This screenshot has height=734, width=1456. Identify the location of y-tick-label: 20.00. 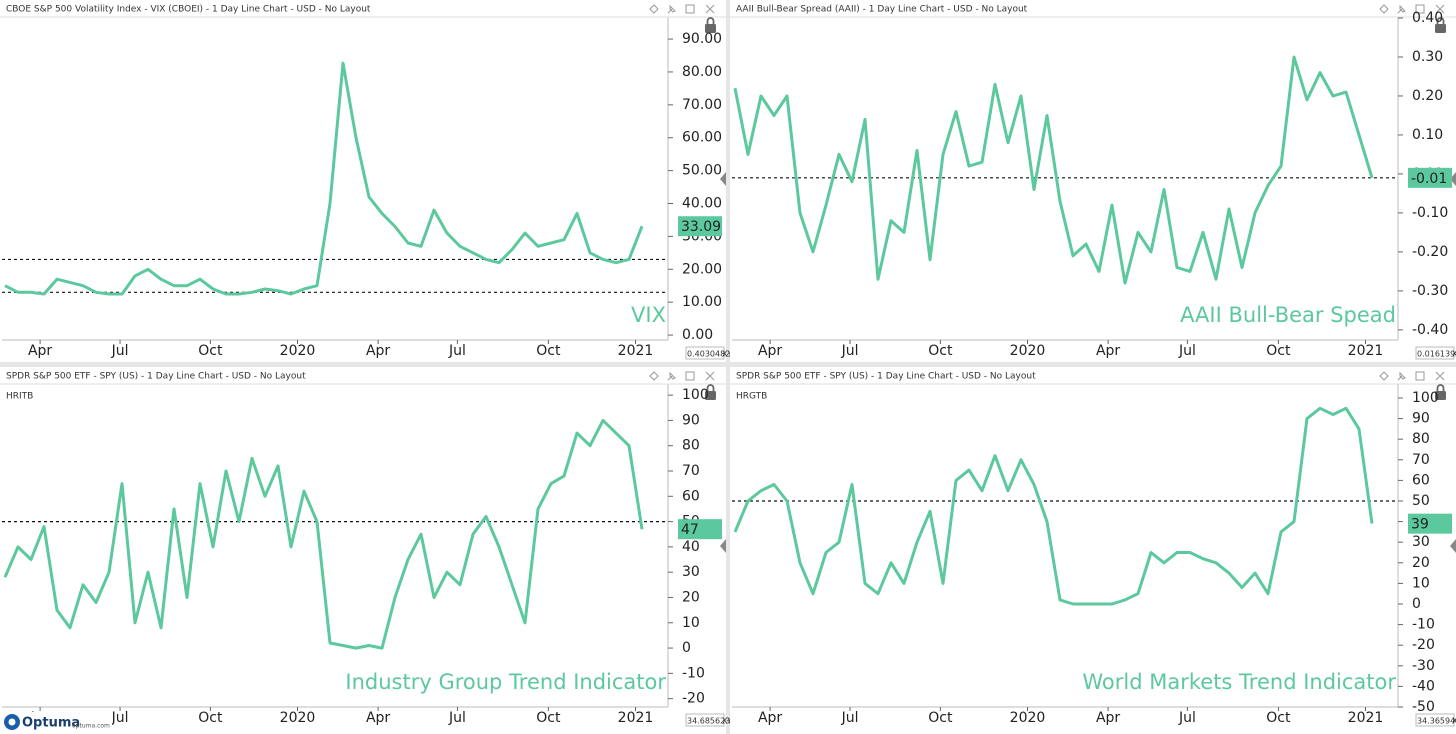
(702, 269).